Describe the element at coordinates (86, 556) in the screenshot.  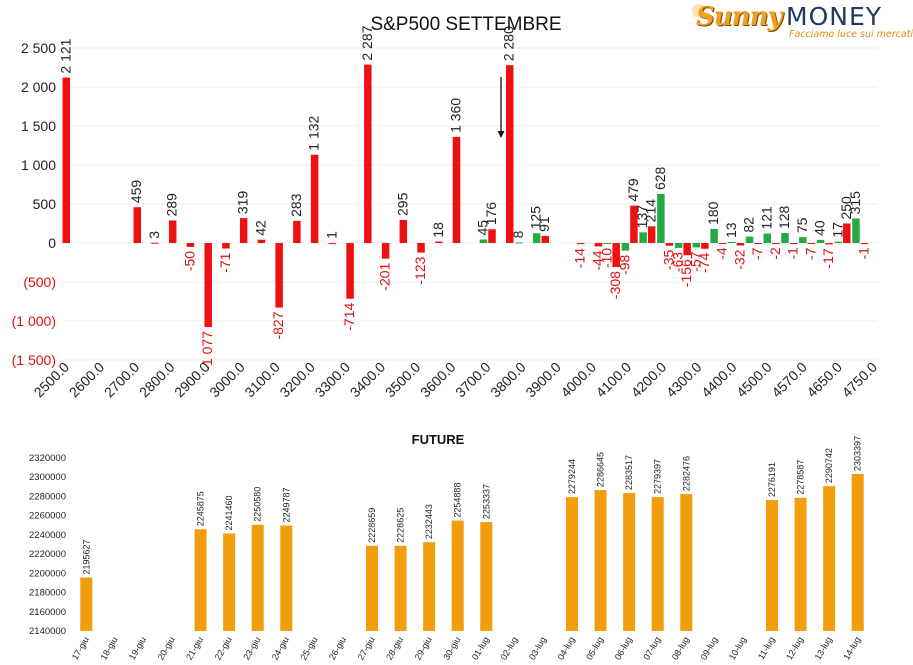
I see `data-label: 2195627` at that location.